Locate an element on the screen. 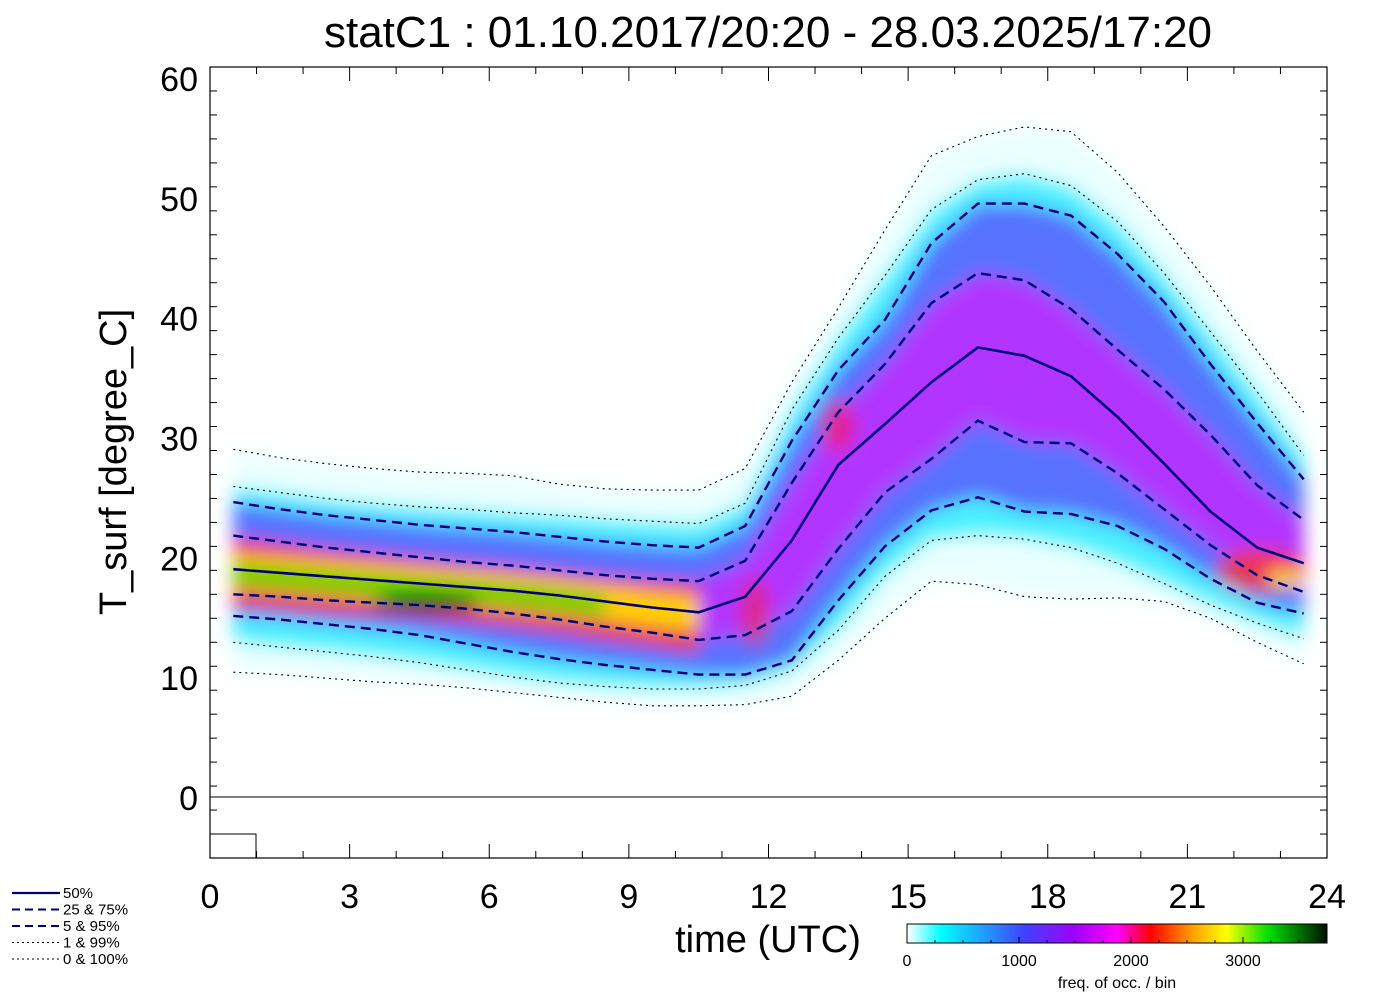 Image resolution: width=1388 pixels, height=992 pixels. series-line-5pct is located at coordinates (768, 586).